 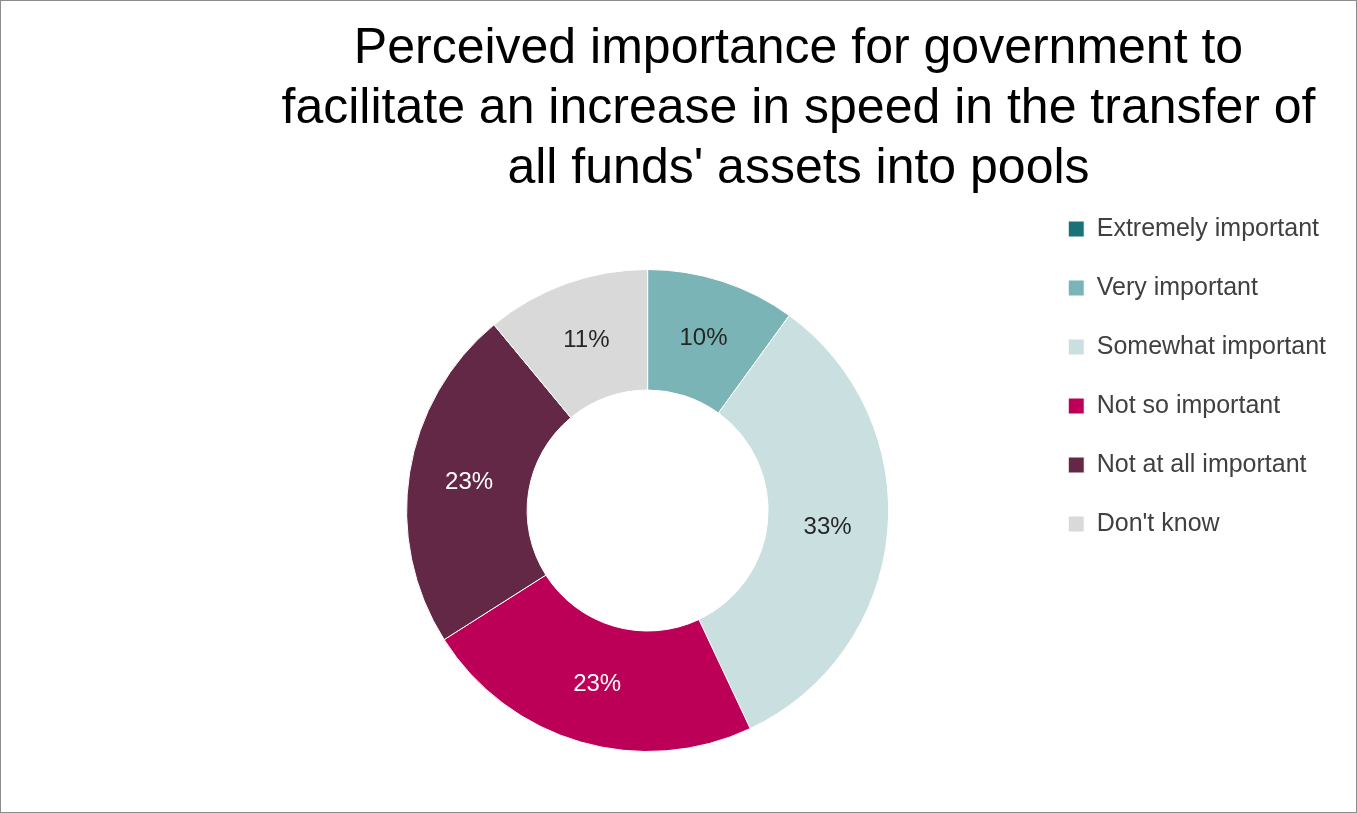 I want to click on data-label: 10%, so click(x=703, y=337).